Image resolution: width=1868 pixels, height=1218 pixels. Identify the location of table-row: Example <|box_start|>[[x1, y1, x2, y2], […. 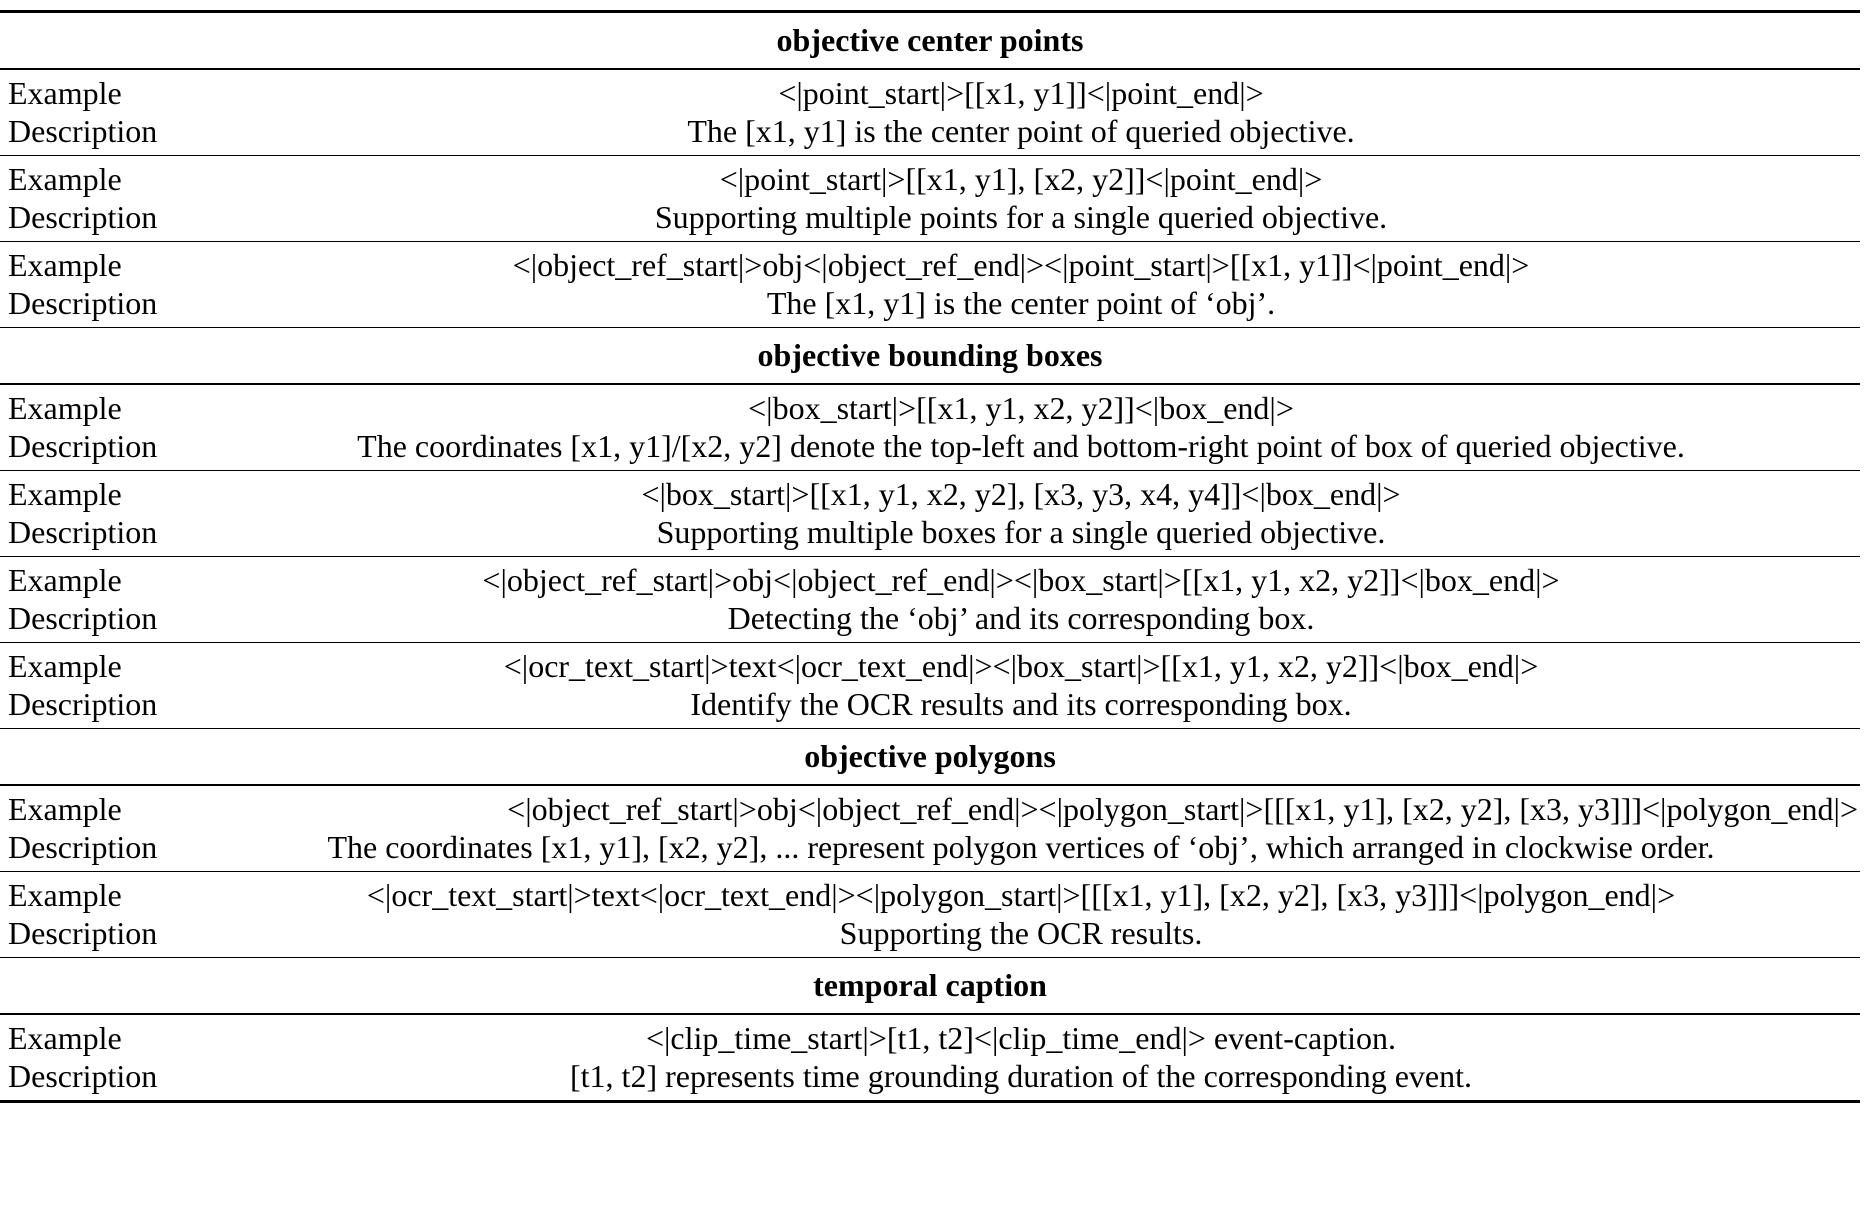
(930, 513).